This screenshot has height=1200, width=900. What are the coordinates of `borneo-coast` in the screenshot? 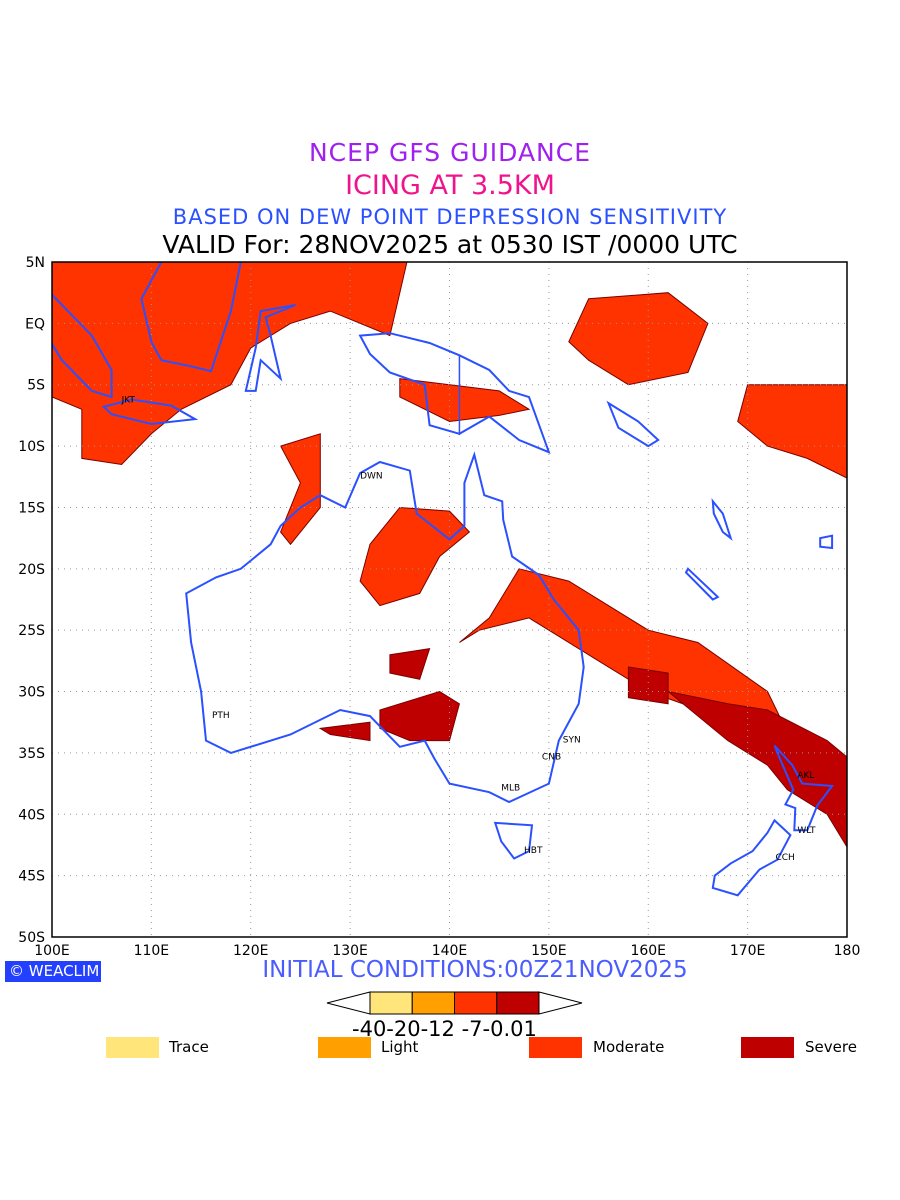 It's located at (191, 317).